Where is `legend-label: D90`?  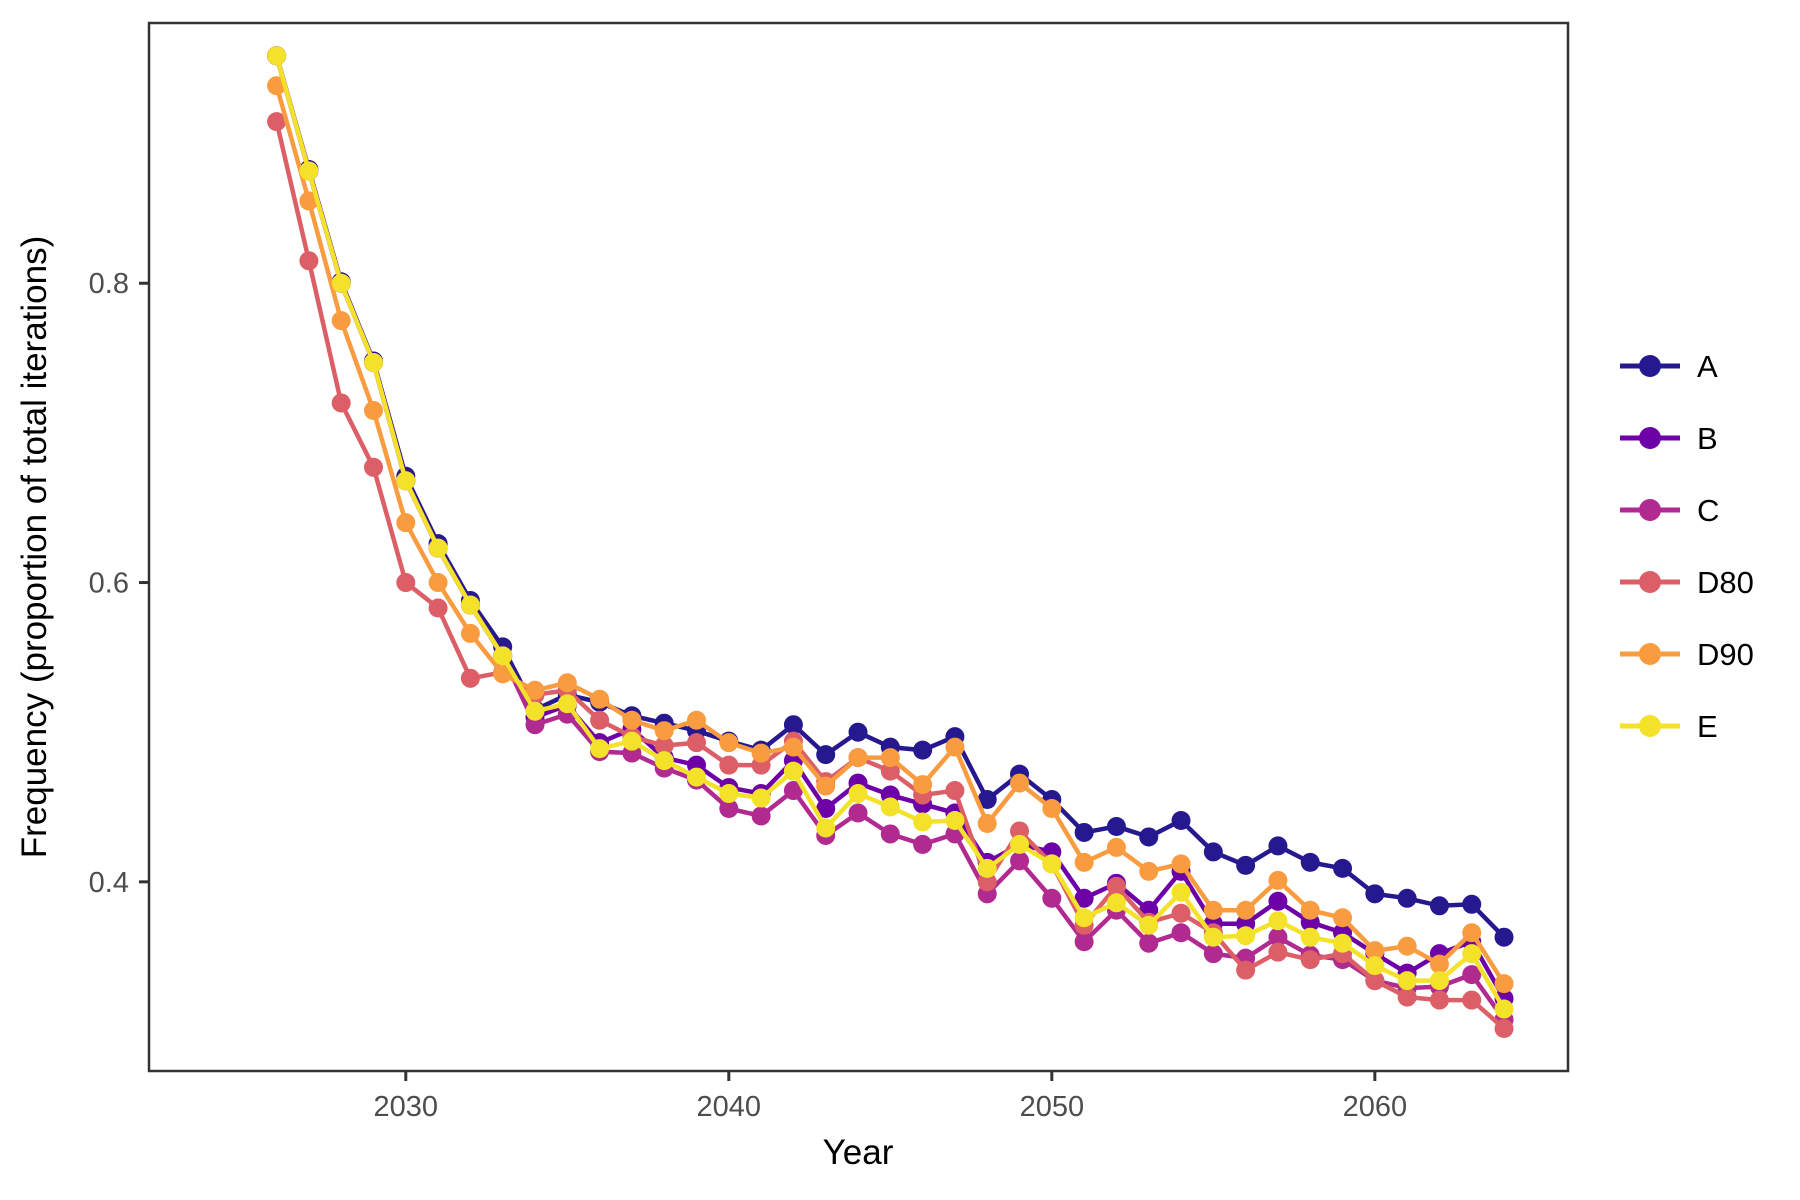
legend-label: D90 is located at coordinates (1725, 654).